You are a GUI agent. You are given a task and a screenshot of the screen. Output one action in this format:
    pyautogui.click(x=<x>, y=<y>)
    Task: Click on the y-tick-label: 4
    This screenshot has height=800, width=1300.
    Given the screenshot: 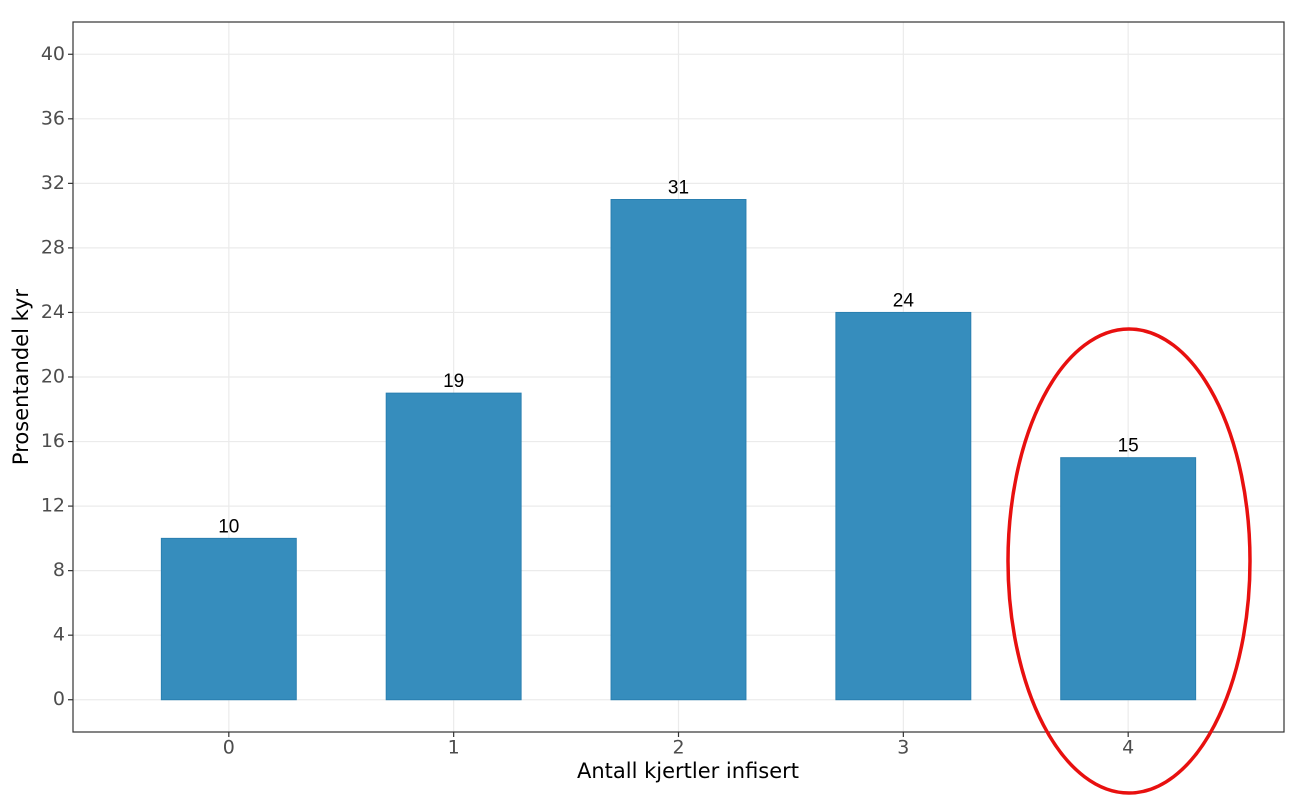 What is the action you would take?
    pyautogui.click(x=59, y=635)
    